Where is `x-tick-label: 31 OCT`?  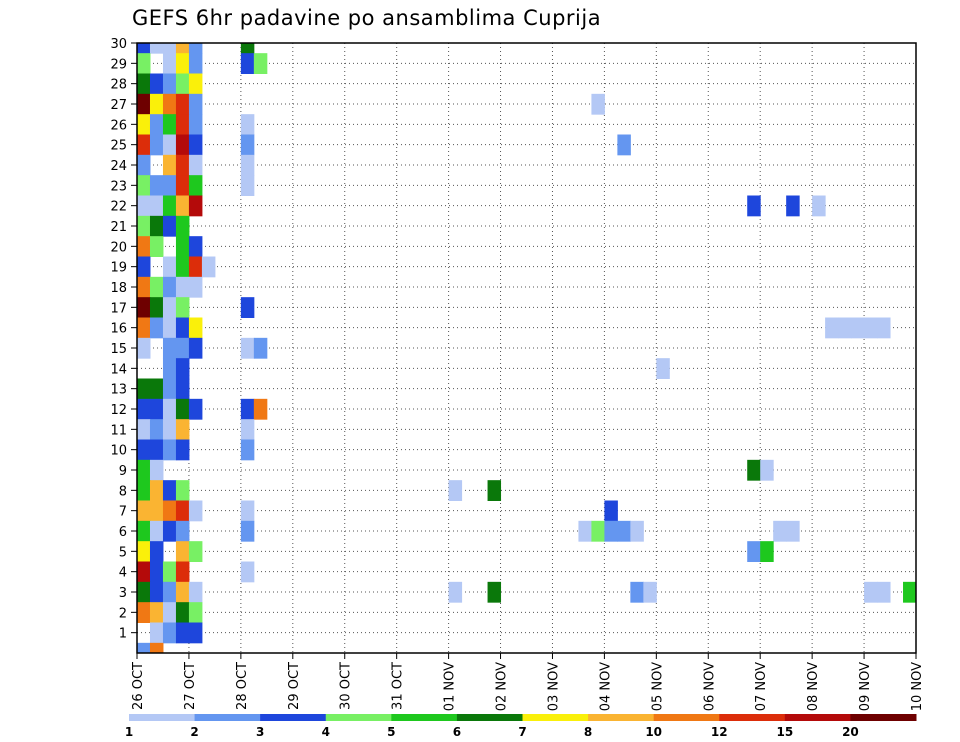
x-tick-label: 31 OCT is located at coordinates (398, 686).